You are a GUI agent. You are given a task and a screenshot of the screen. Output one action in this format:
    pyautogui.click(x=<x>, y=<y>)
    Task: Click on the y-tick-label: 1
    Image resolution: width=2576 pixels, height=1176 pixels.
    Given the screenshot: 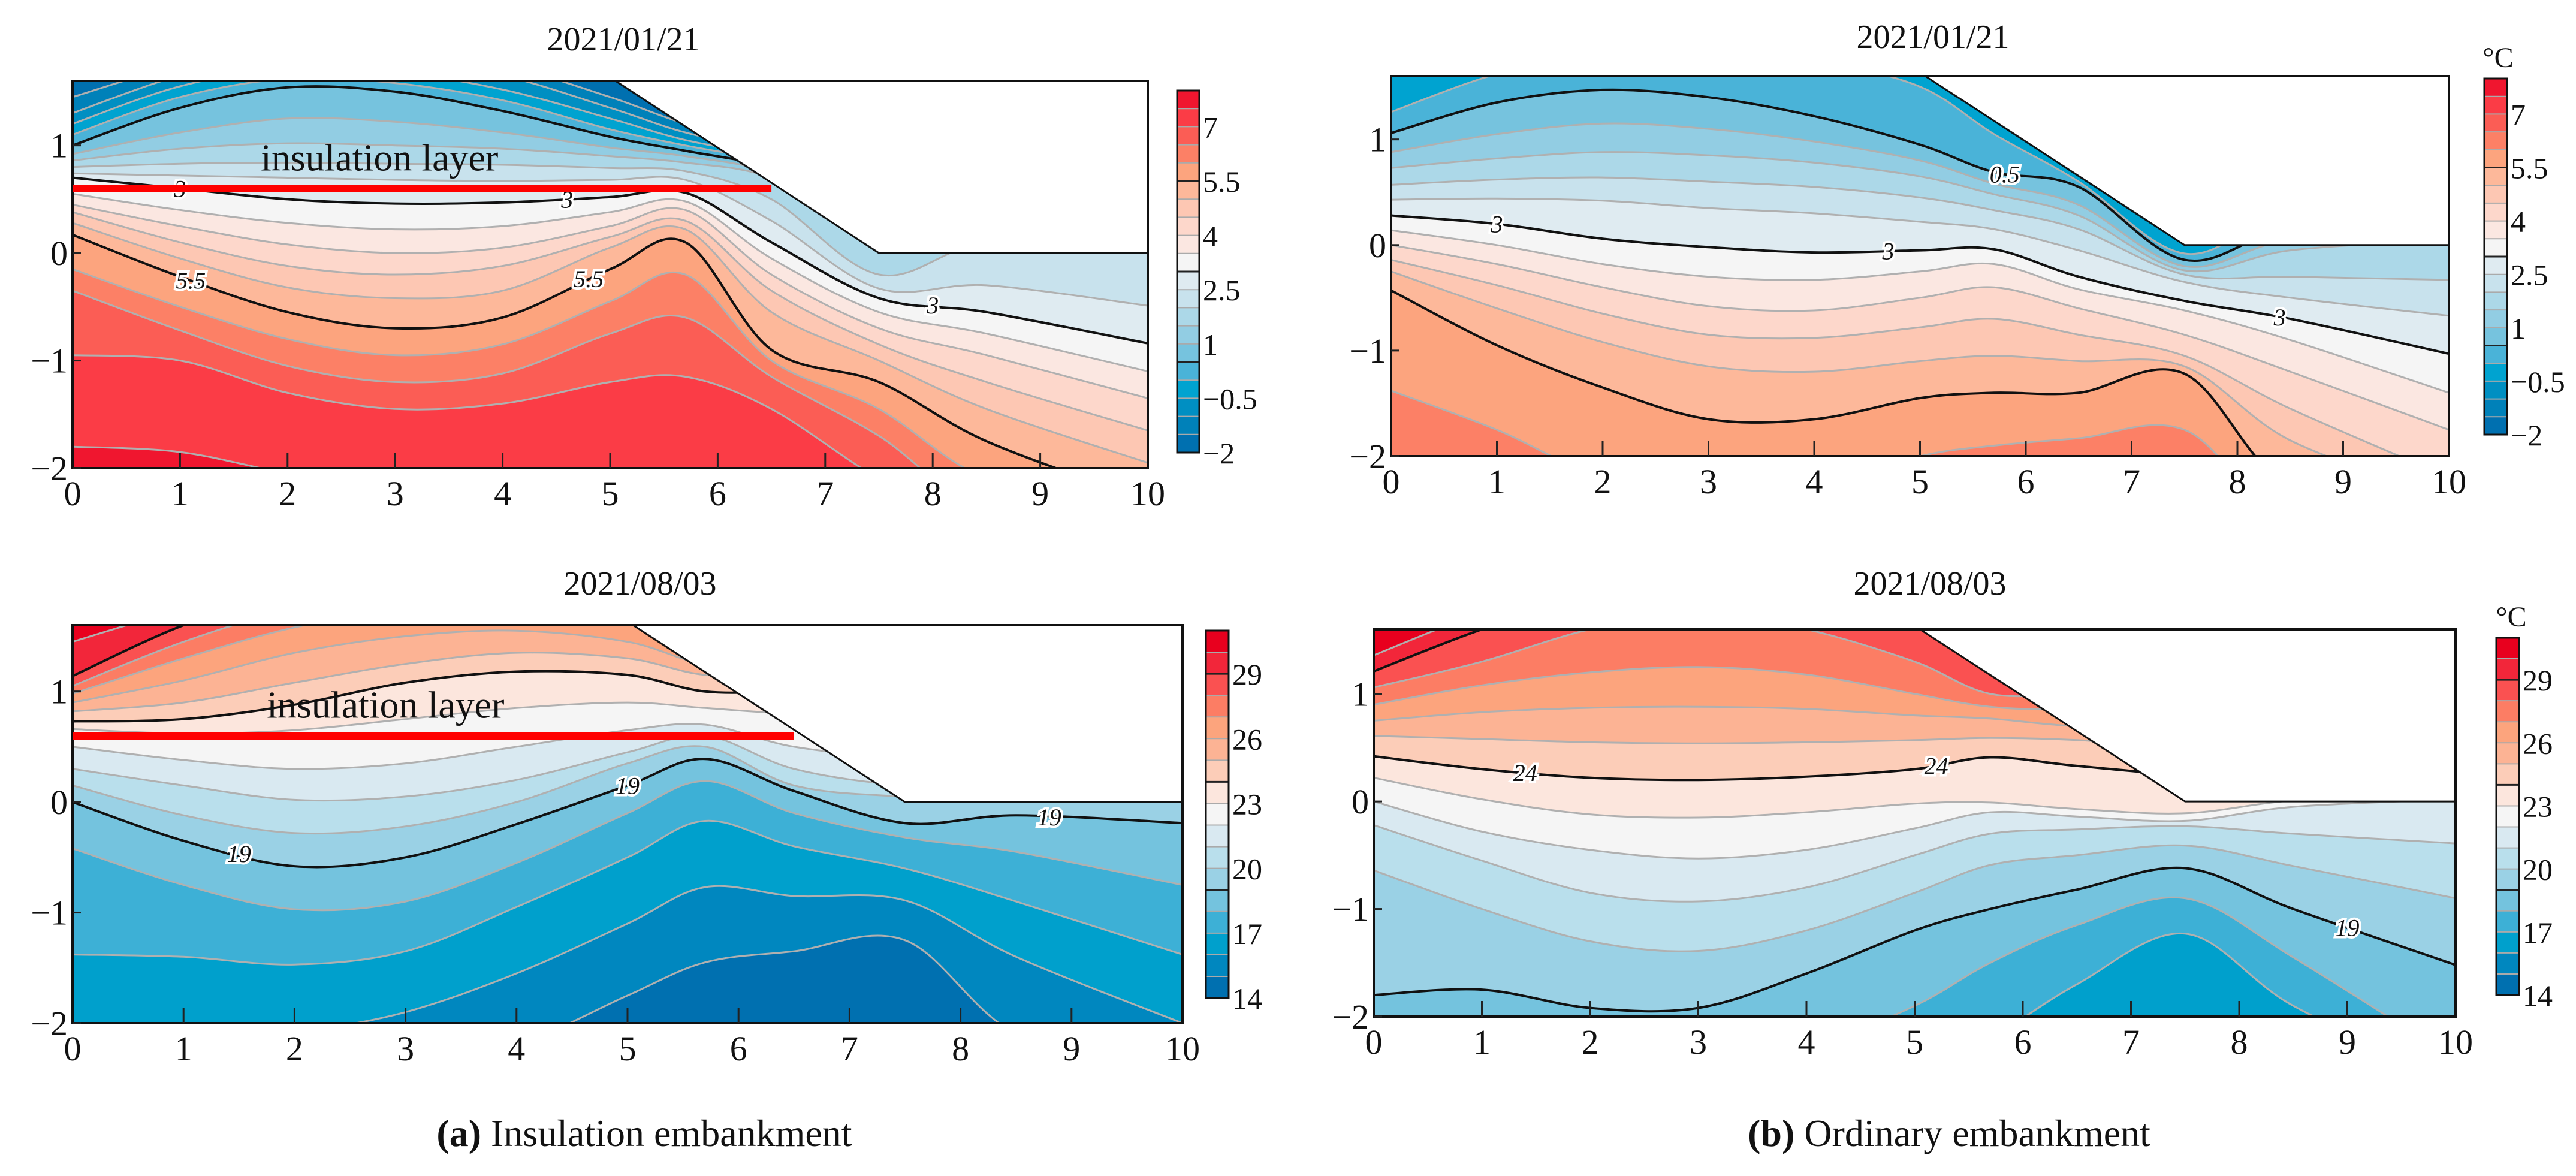 What is the action you would take?
    pyautogui.click(x=59, y=692)
    